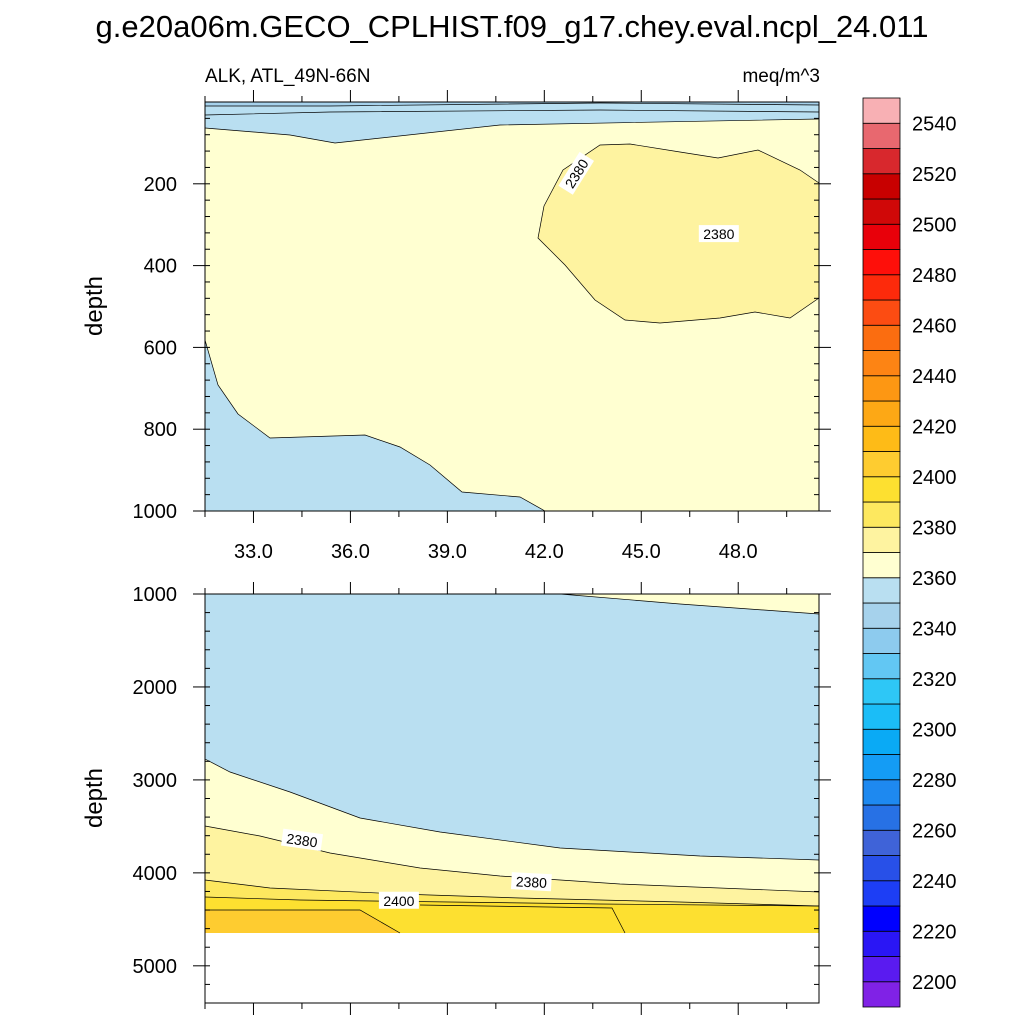 This screenshot has width=1024, height=1024. Describe the element at coordinates (934, 427) in the screenshot. I see `colorbar-label: 2420` at that location.